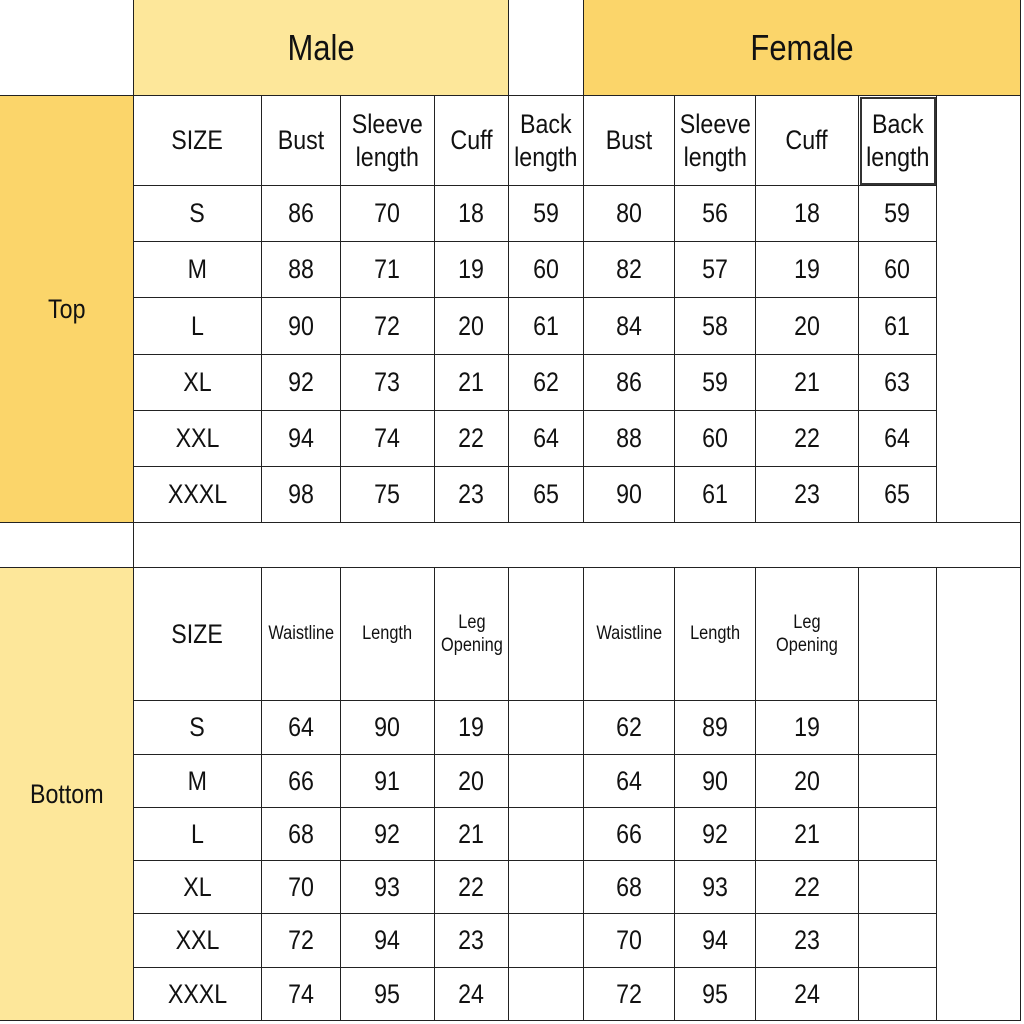  What do you see at coordinates (471, 993) in the screenshot?
I see `bottom-male-cell-text: 24` at bounding box center [471, 993].